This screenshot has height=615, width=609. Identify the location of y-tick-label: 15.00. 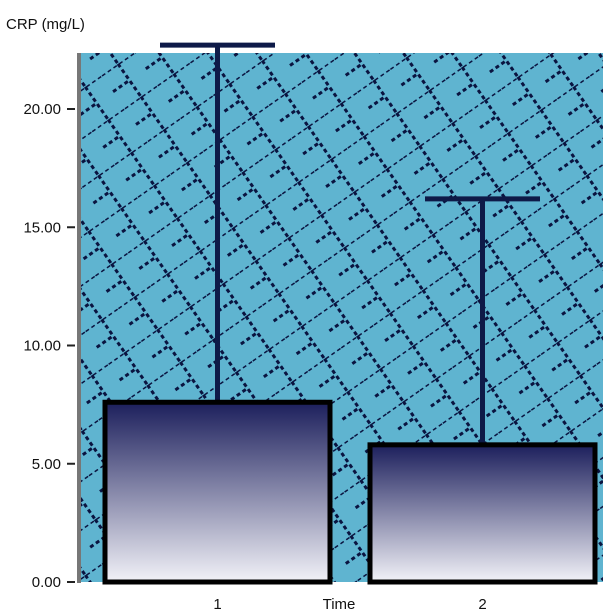
(42, 227).